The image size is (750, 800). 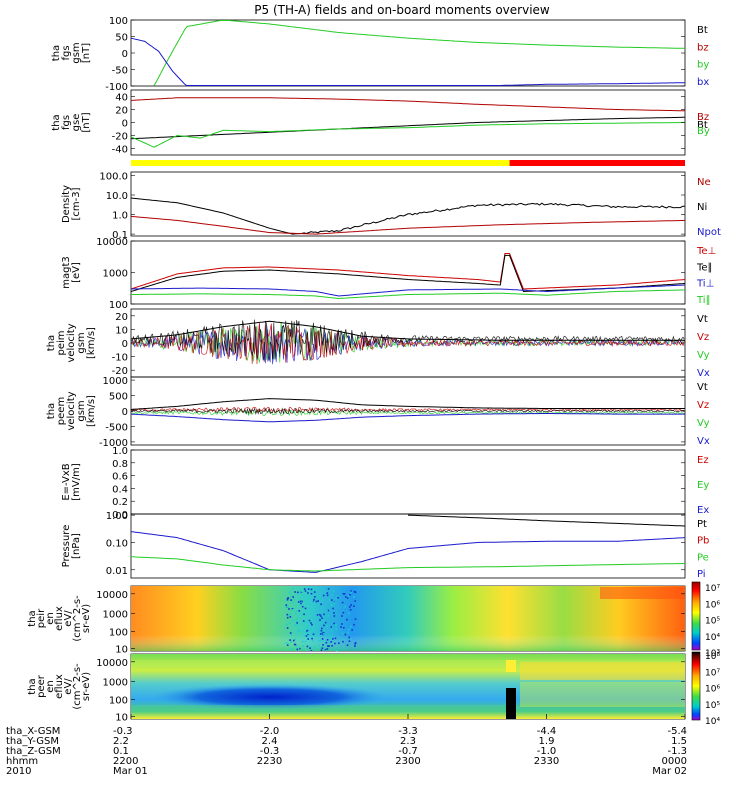 I want to click on y-axis-label: sr-eV), so click(x=86, y=686).